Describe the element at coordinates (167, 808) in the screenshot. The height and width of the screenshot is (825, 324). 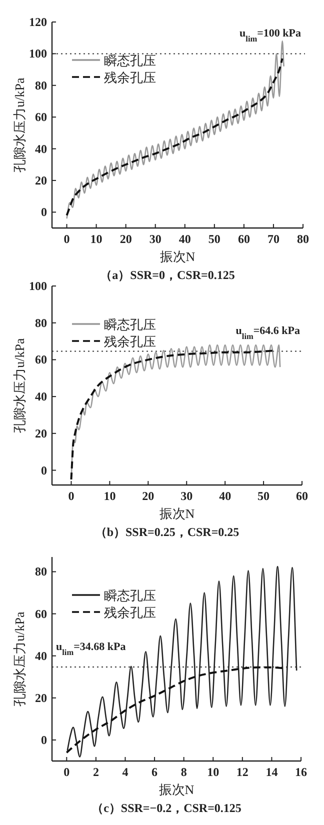
I see `text: （c）SSR=−0.2，CSR=0.125` at that location.